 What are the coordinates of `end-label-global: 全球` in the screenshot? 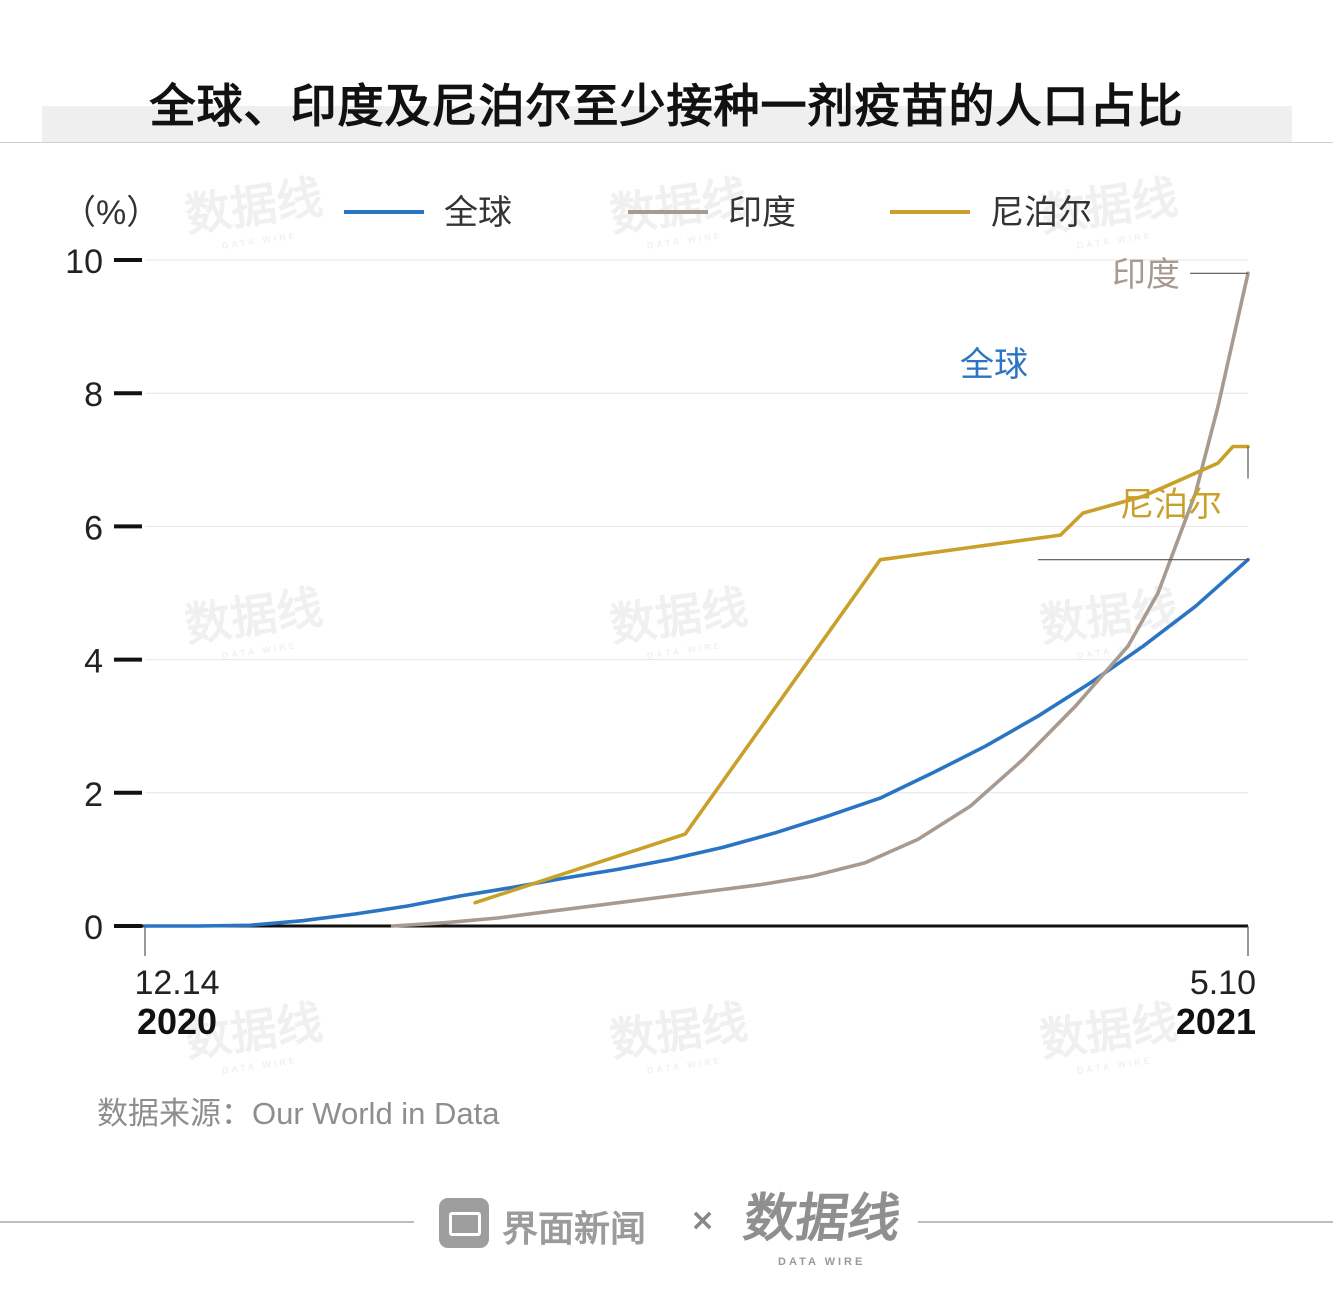 It's located at (994, 365).